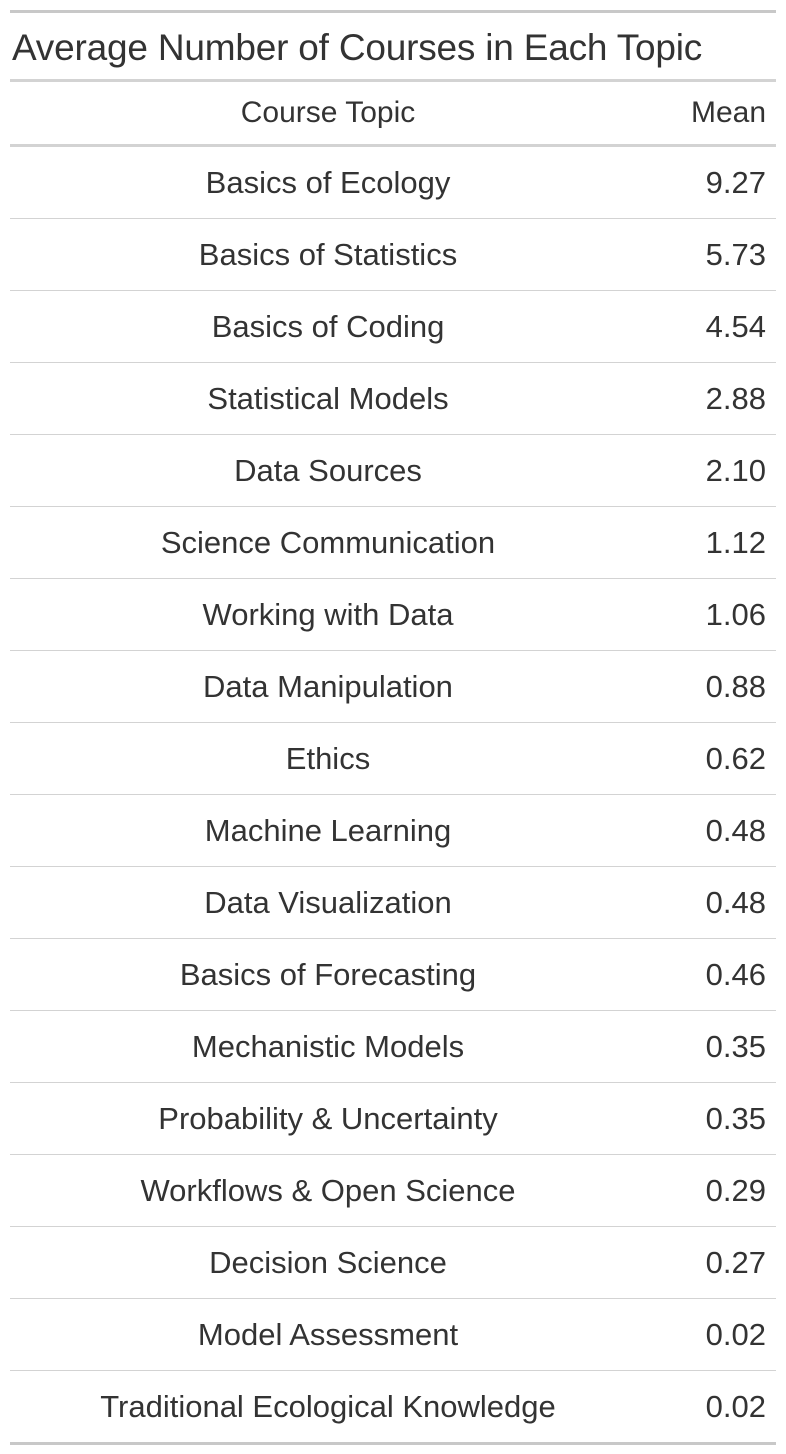 The image size is (786, 1454). What do you see at coordinates (393, 11) in the screenshot?
I see `top-rule` at bounding box center [393, 11].